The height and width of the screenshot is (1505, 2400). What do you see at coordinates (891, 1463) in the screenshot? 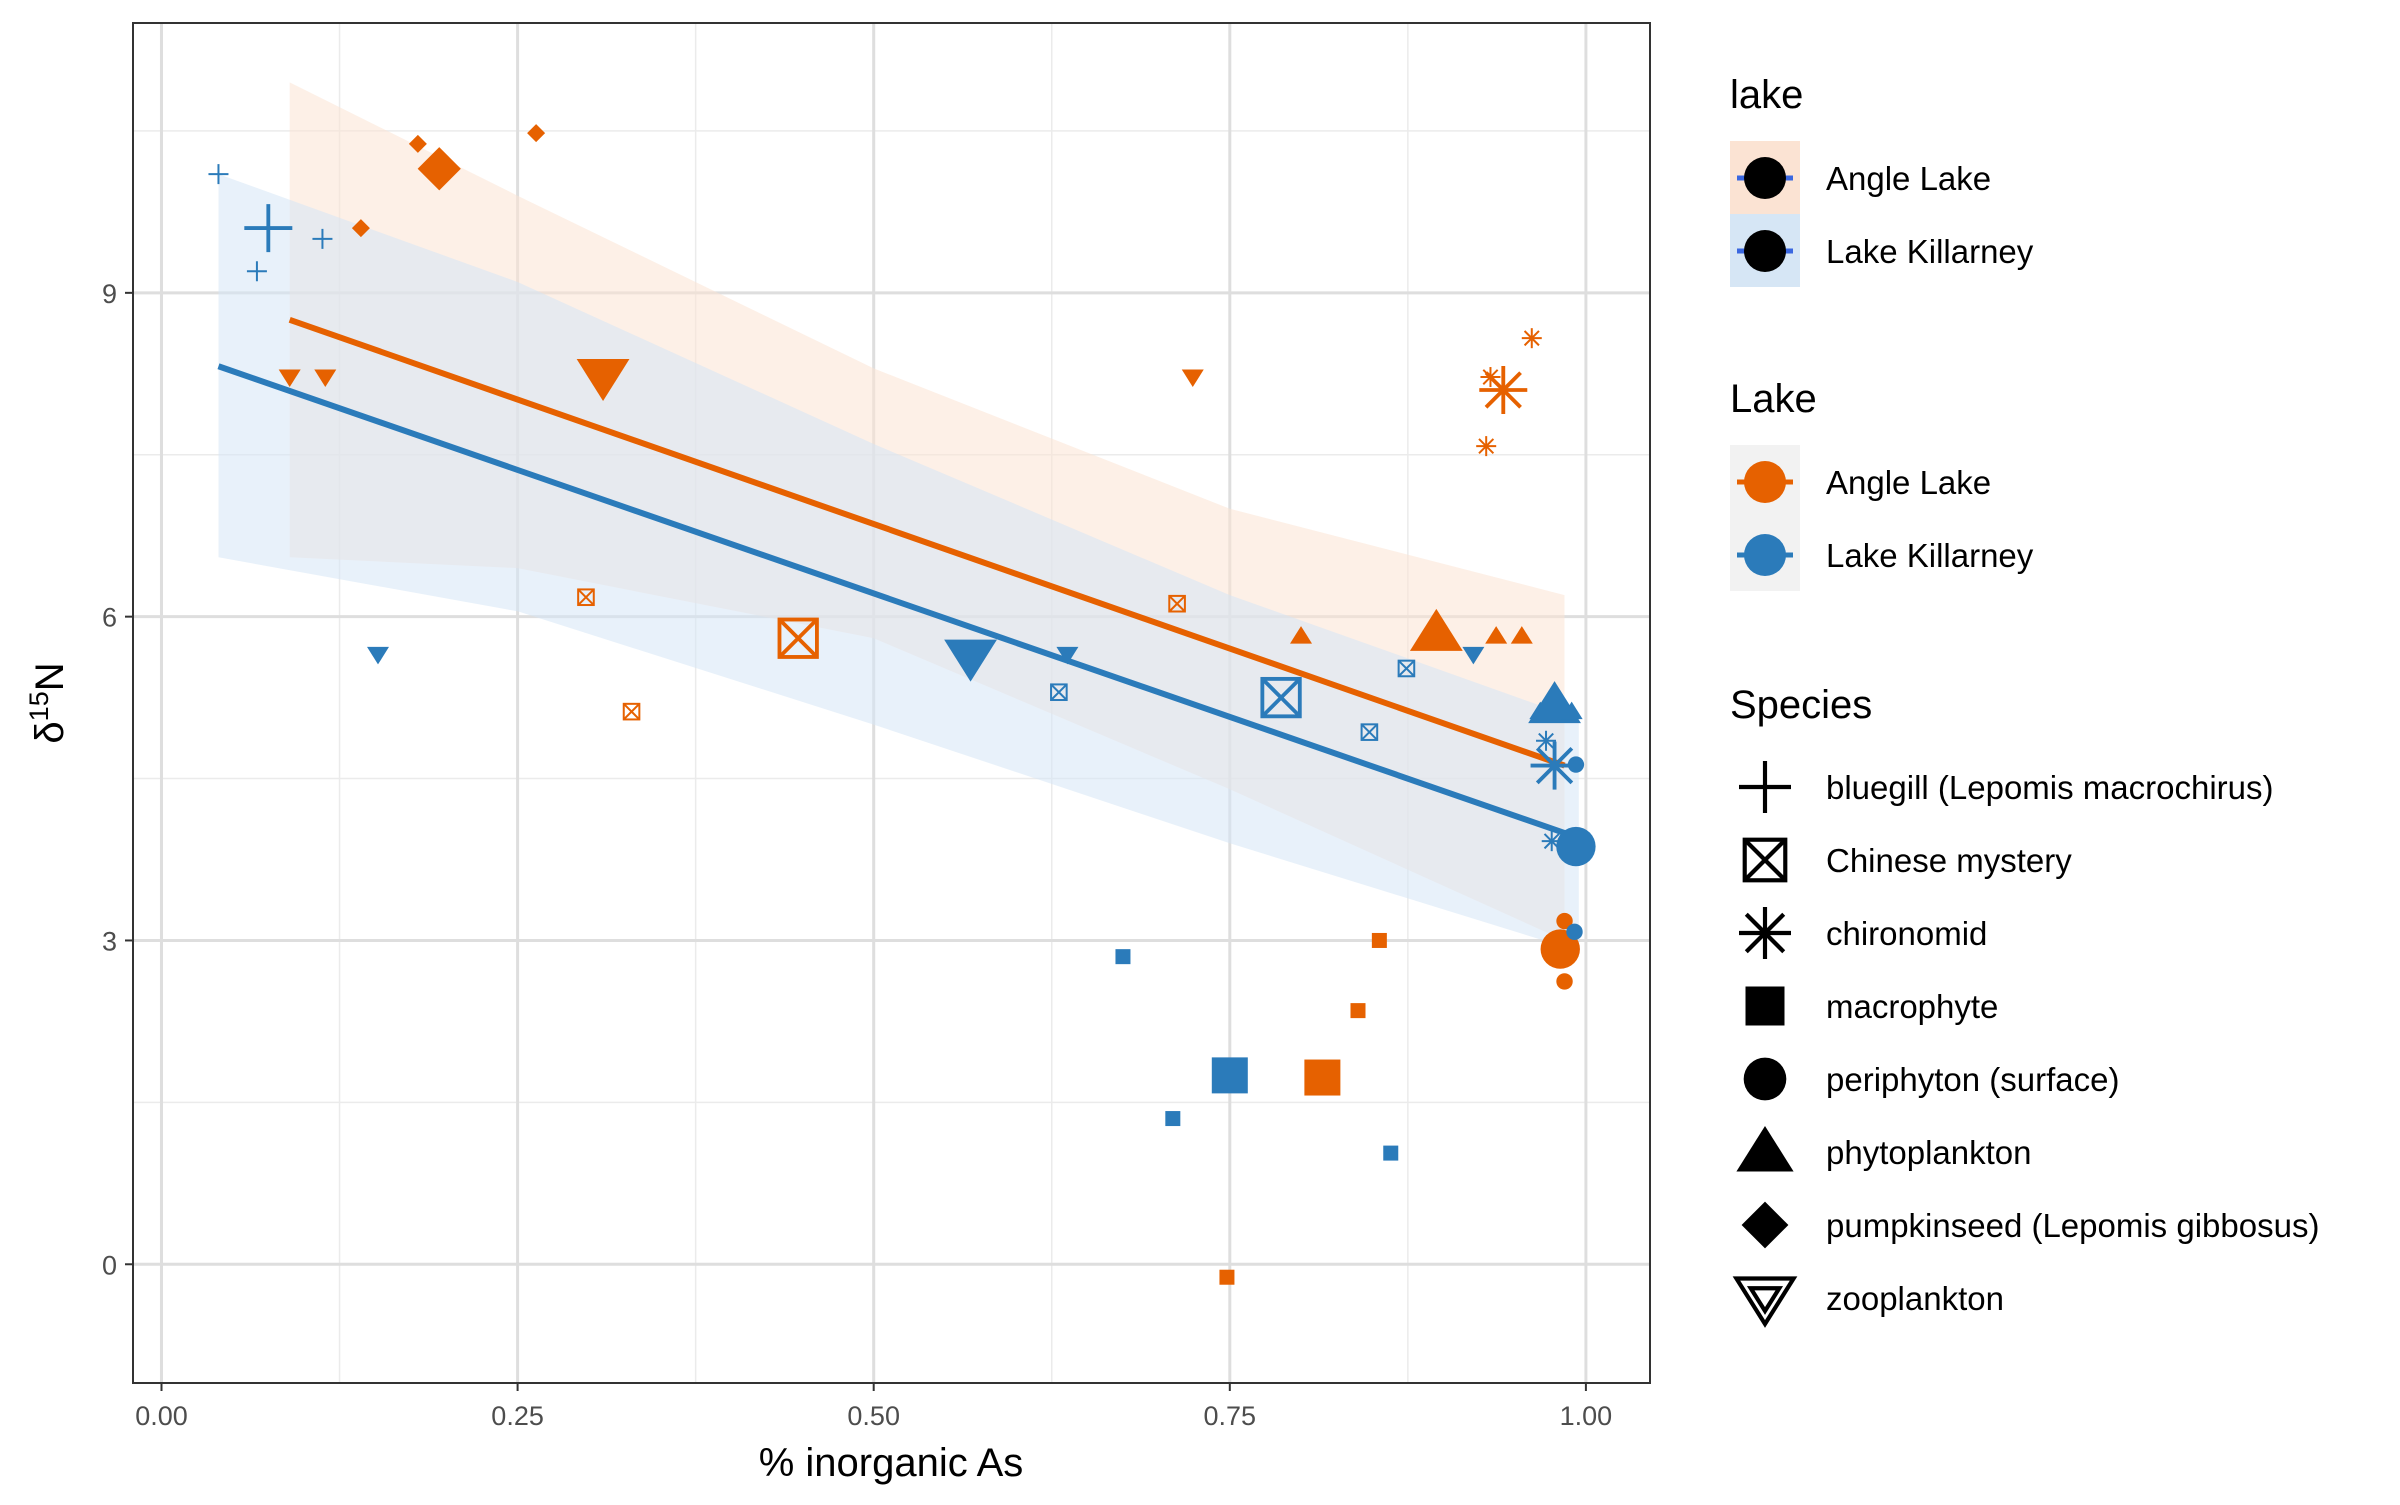
I see `x-axis-title: % inorganic As` at bounding box center [891, 1463].